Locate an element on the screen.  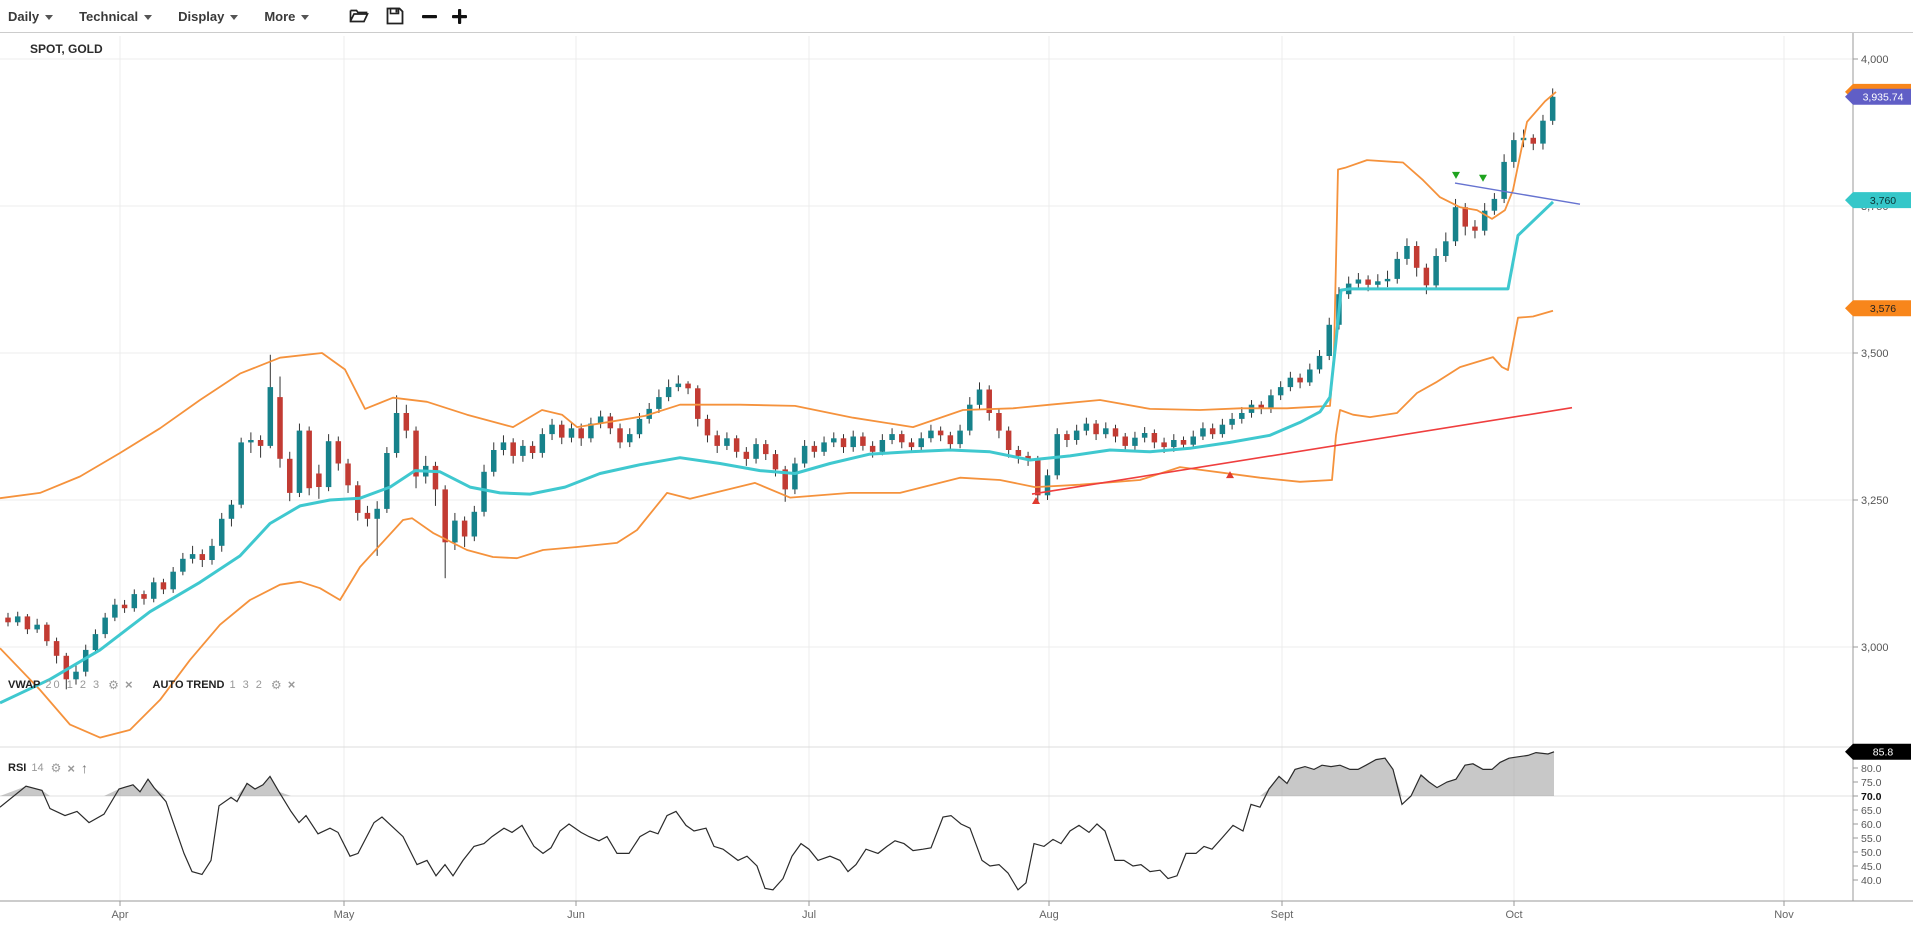
zoom-out-button is located at coordinates (429, 16).